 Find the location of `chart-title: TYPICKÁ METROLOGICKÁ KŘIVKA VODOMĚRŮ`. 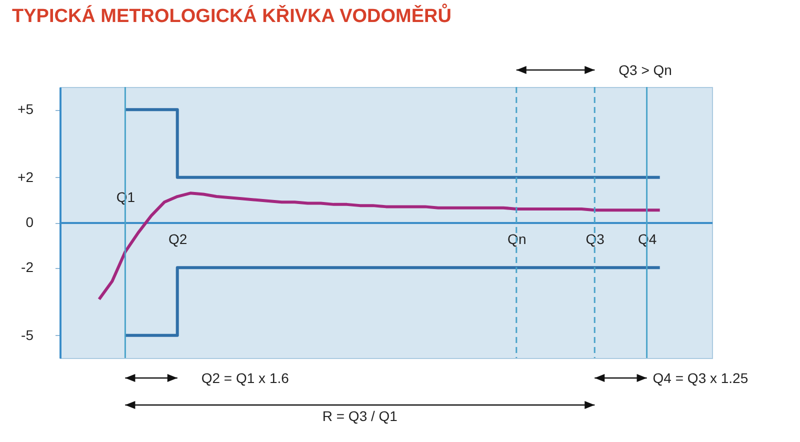

chart-title: TYPICKÁ METROLOGICKÁ KŘIVKA VODOMĚRŮ is located at coordinates (232, 17).